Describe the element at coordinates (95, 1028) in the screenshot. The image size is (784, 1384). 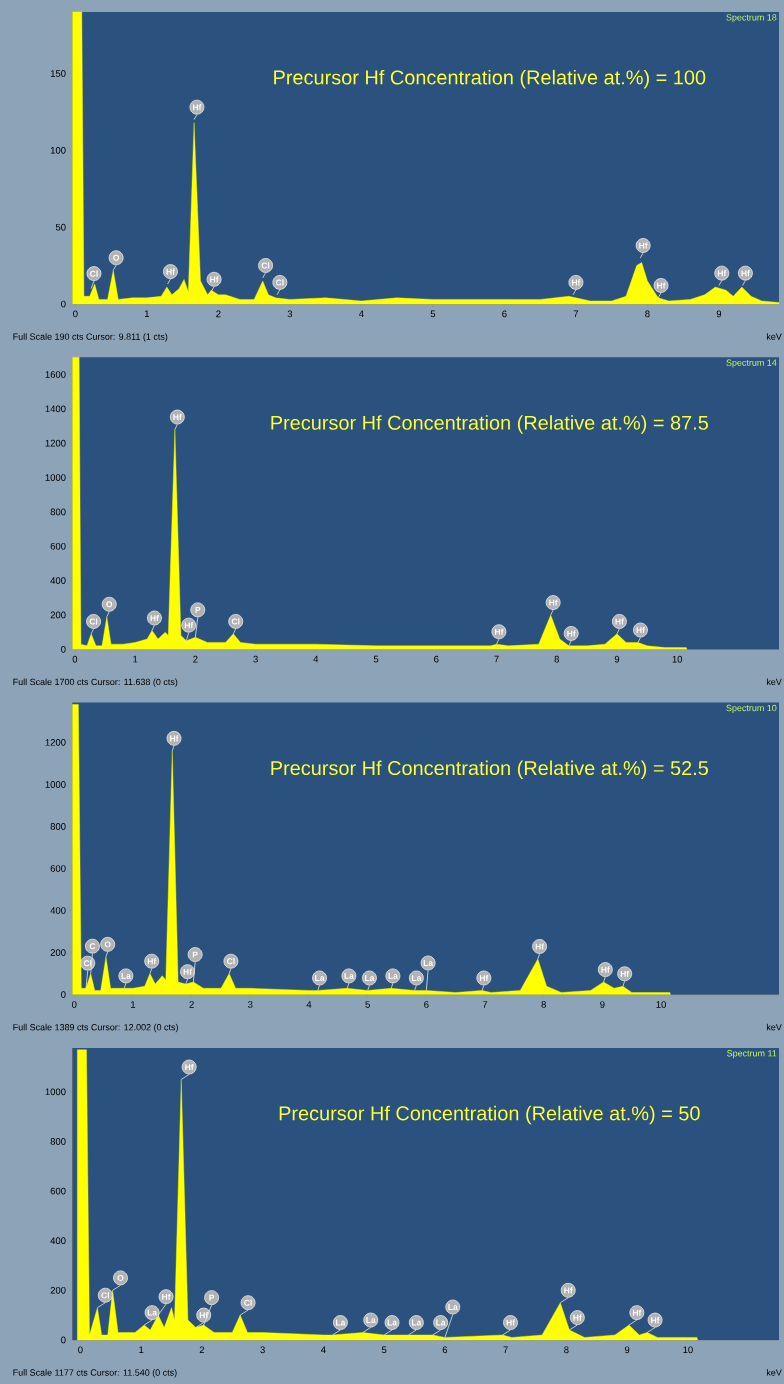
I see `text: Full Scale 1389 cts Cursor: 12.002 (0 cts)` at that location.